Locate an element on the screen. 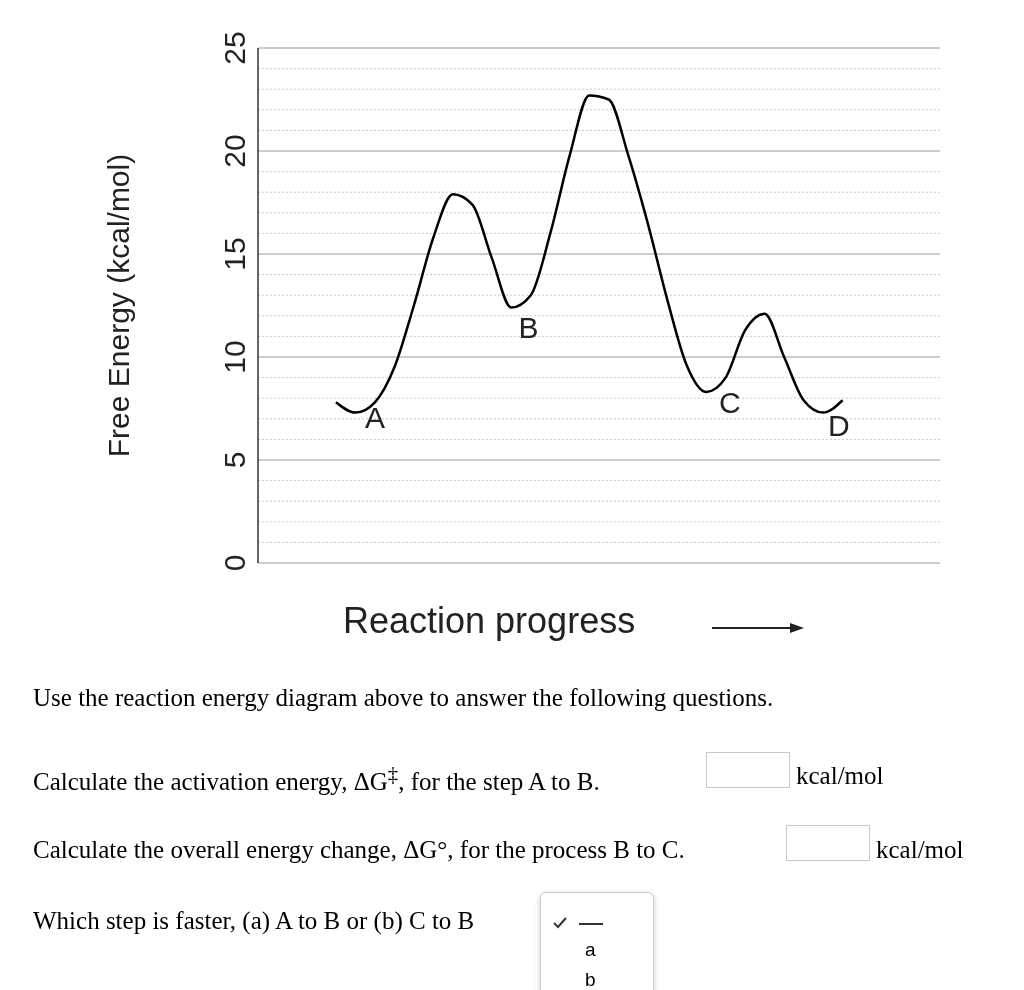 The width and height of the screenshot is (1024, 990). y-tick-label: 15 is located at coordinates (234, 254).